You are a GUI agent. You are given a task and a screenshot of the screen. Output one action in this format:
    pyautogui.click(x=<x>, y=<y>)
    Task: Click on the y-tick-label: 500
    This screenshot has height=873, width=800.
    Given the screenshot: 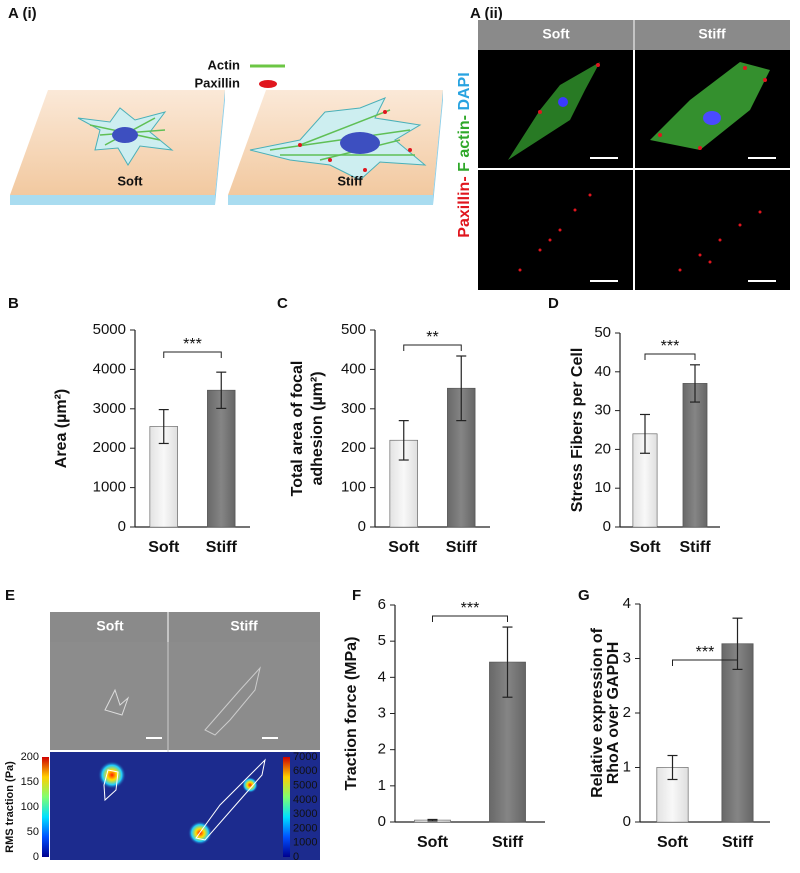 What is the action you would take?
    pyautogui.click(x=353, y=329)
    